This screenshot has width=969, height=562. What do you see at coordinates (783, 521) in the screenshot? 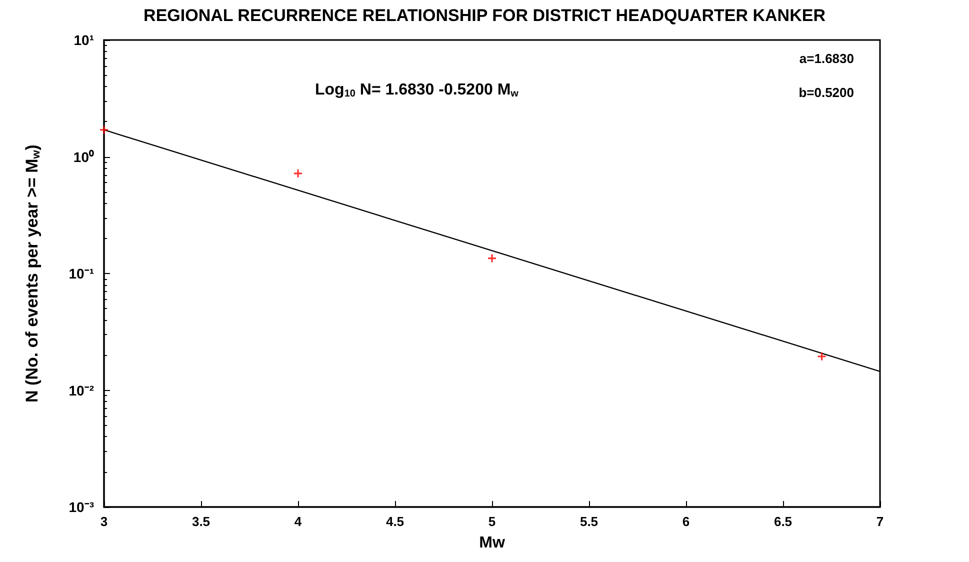
I see `x-tick-label: 6.5` at bounding box center [783, 521].